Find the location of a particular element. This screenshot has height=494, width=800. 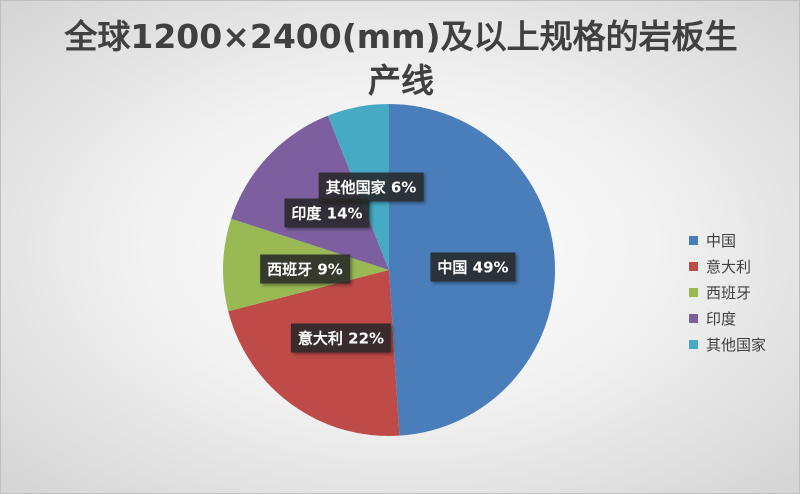

legend-item: 西班牙 is located at coordinates (727, 292).